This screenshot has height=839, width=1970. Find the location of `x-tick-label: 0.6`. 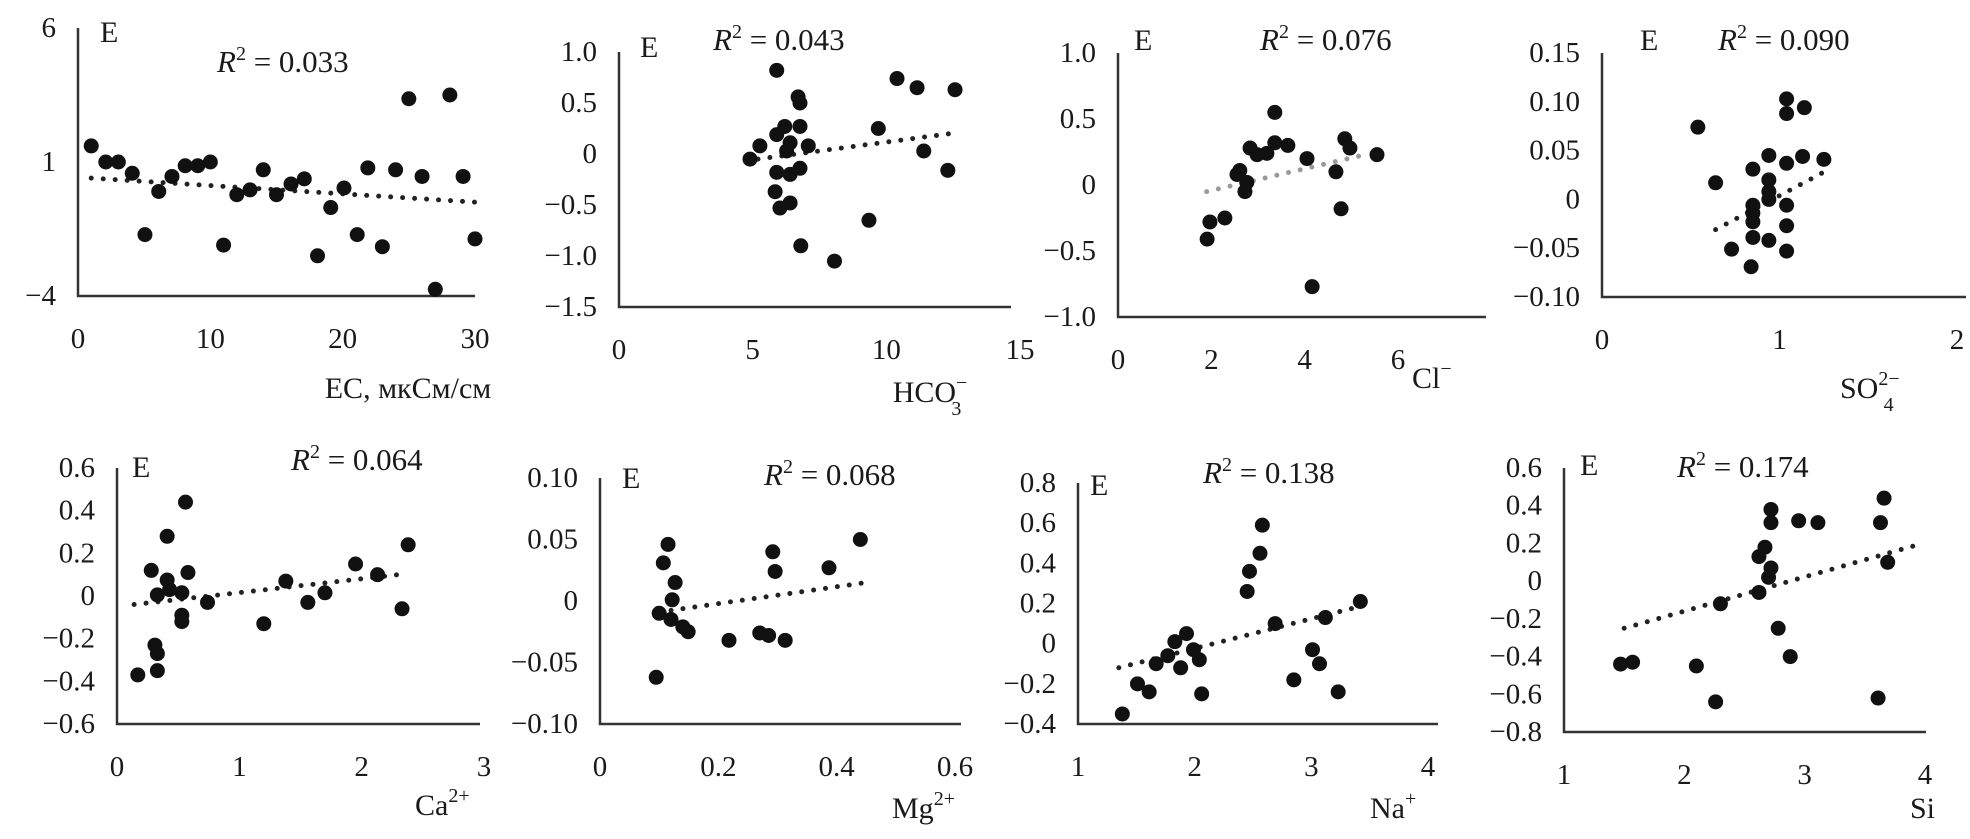

x-tick-label: 0.6 is located at coordinates (955, 767).